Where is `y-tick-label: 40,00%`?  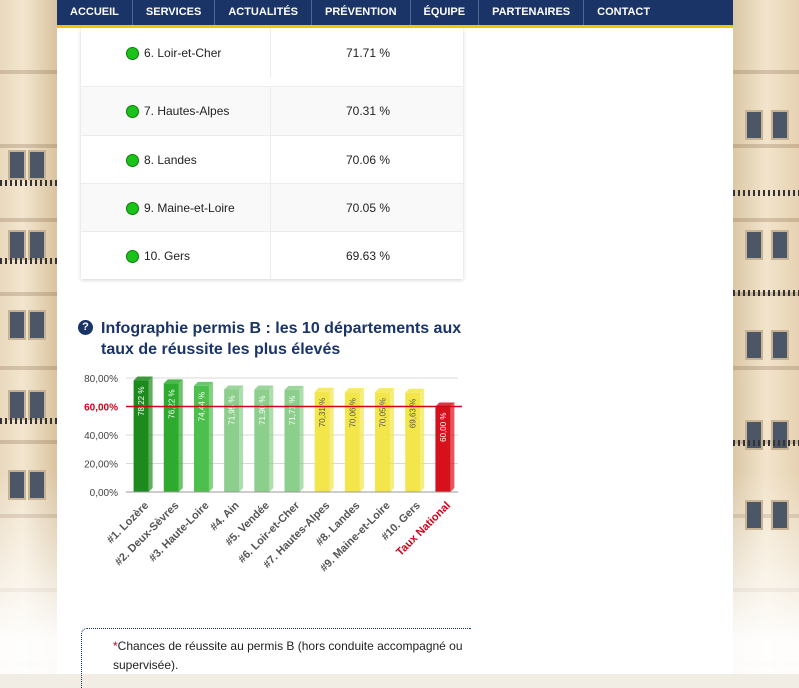 y-tick-label: 40,00% is located at coordinates (101, 436).